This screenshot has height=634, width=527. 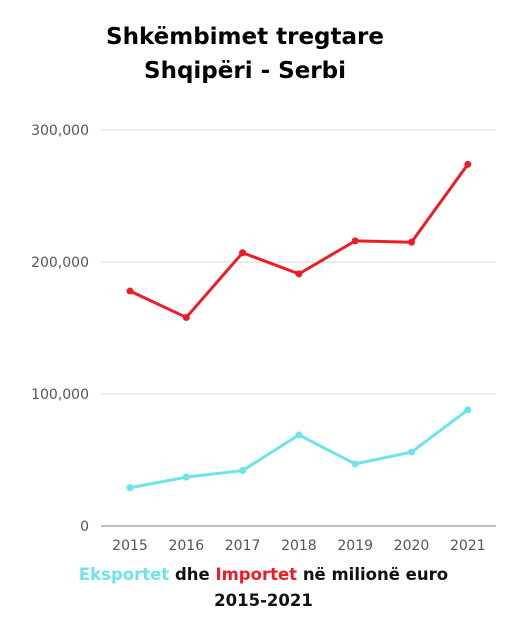 What do you see at coordinates (124, 574) in the screenshot?
I see `caption-exports-word: Eksportet` at bounding box center [124, 574].